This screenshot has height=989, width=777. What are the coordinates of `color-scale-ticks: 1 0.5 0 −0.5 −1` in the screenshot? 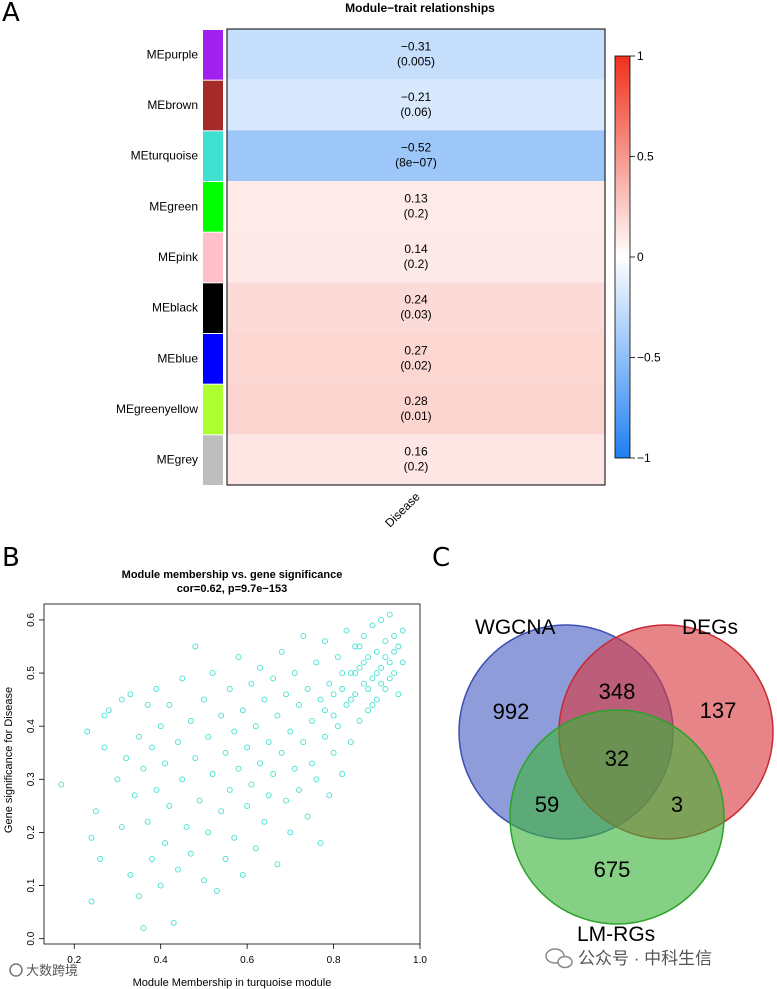 It's located at (645, 257).